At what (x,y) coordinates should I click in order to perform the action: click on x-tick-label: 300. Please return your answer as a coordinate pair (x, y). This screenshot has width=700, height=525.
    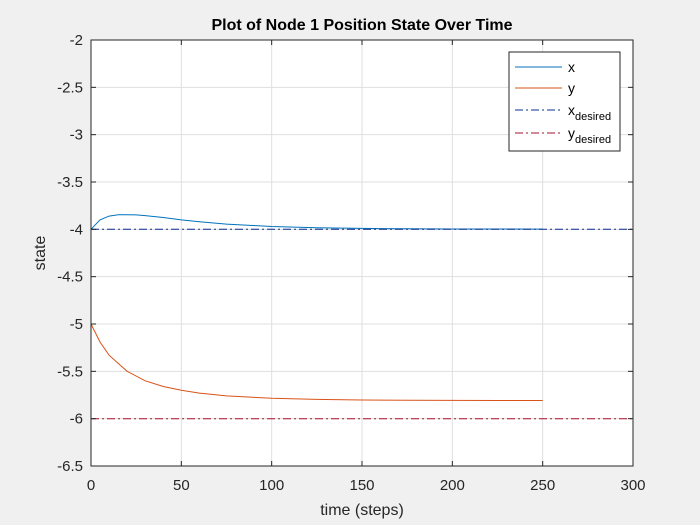
    Looking at the image, I should click on (632, 485).